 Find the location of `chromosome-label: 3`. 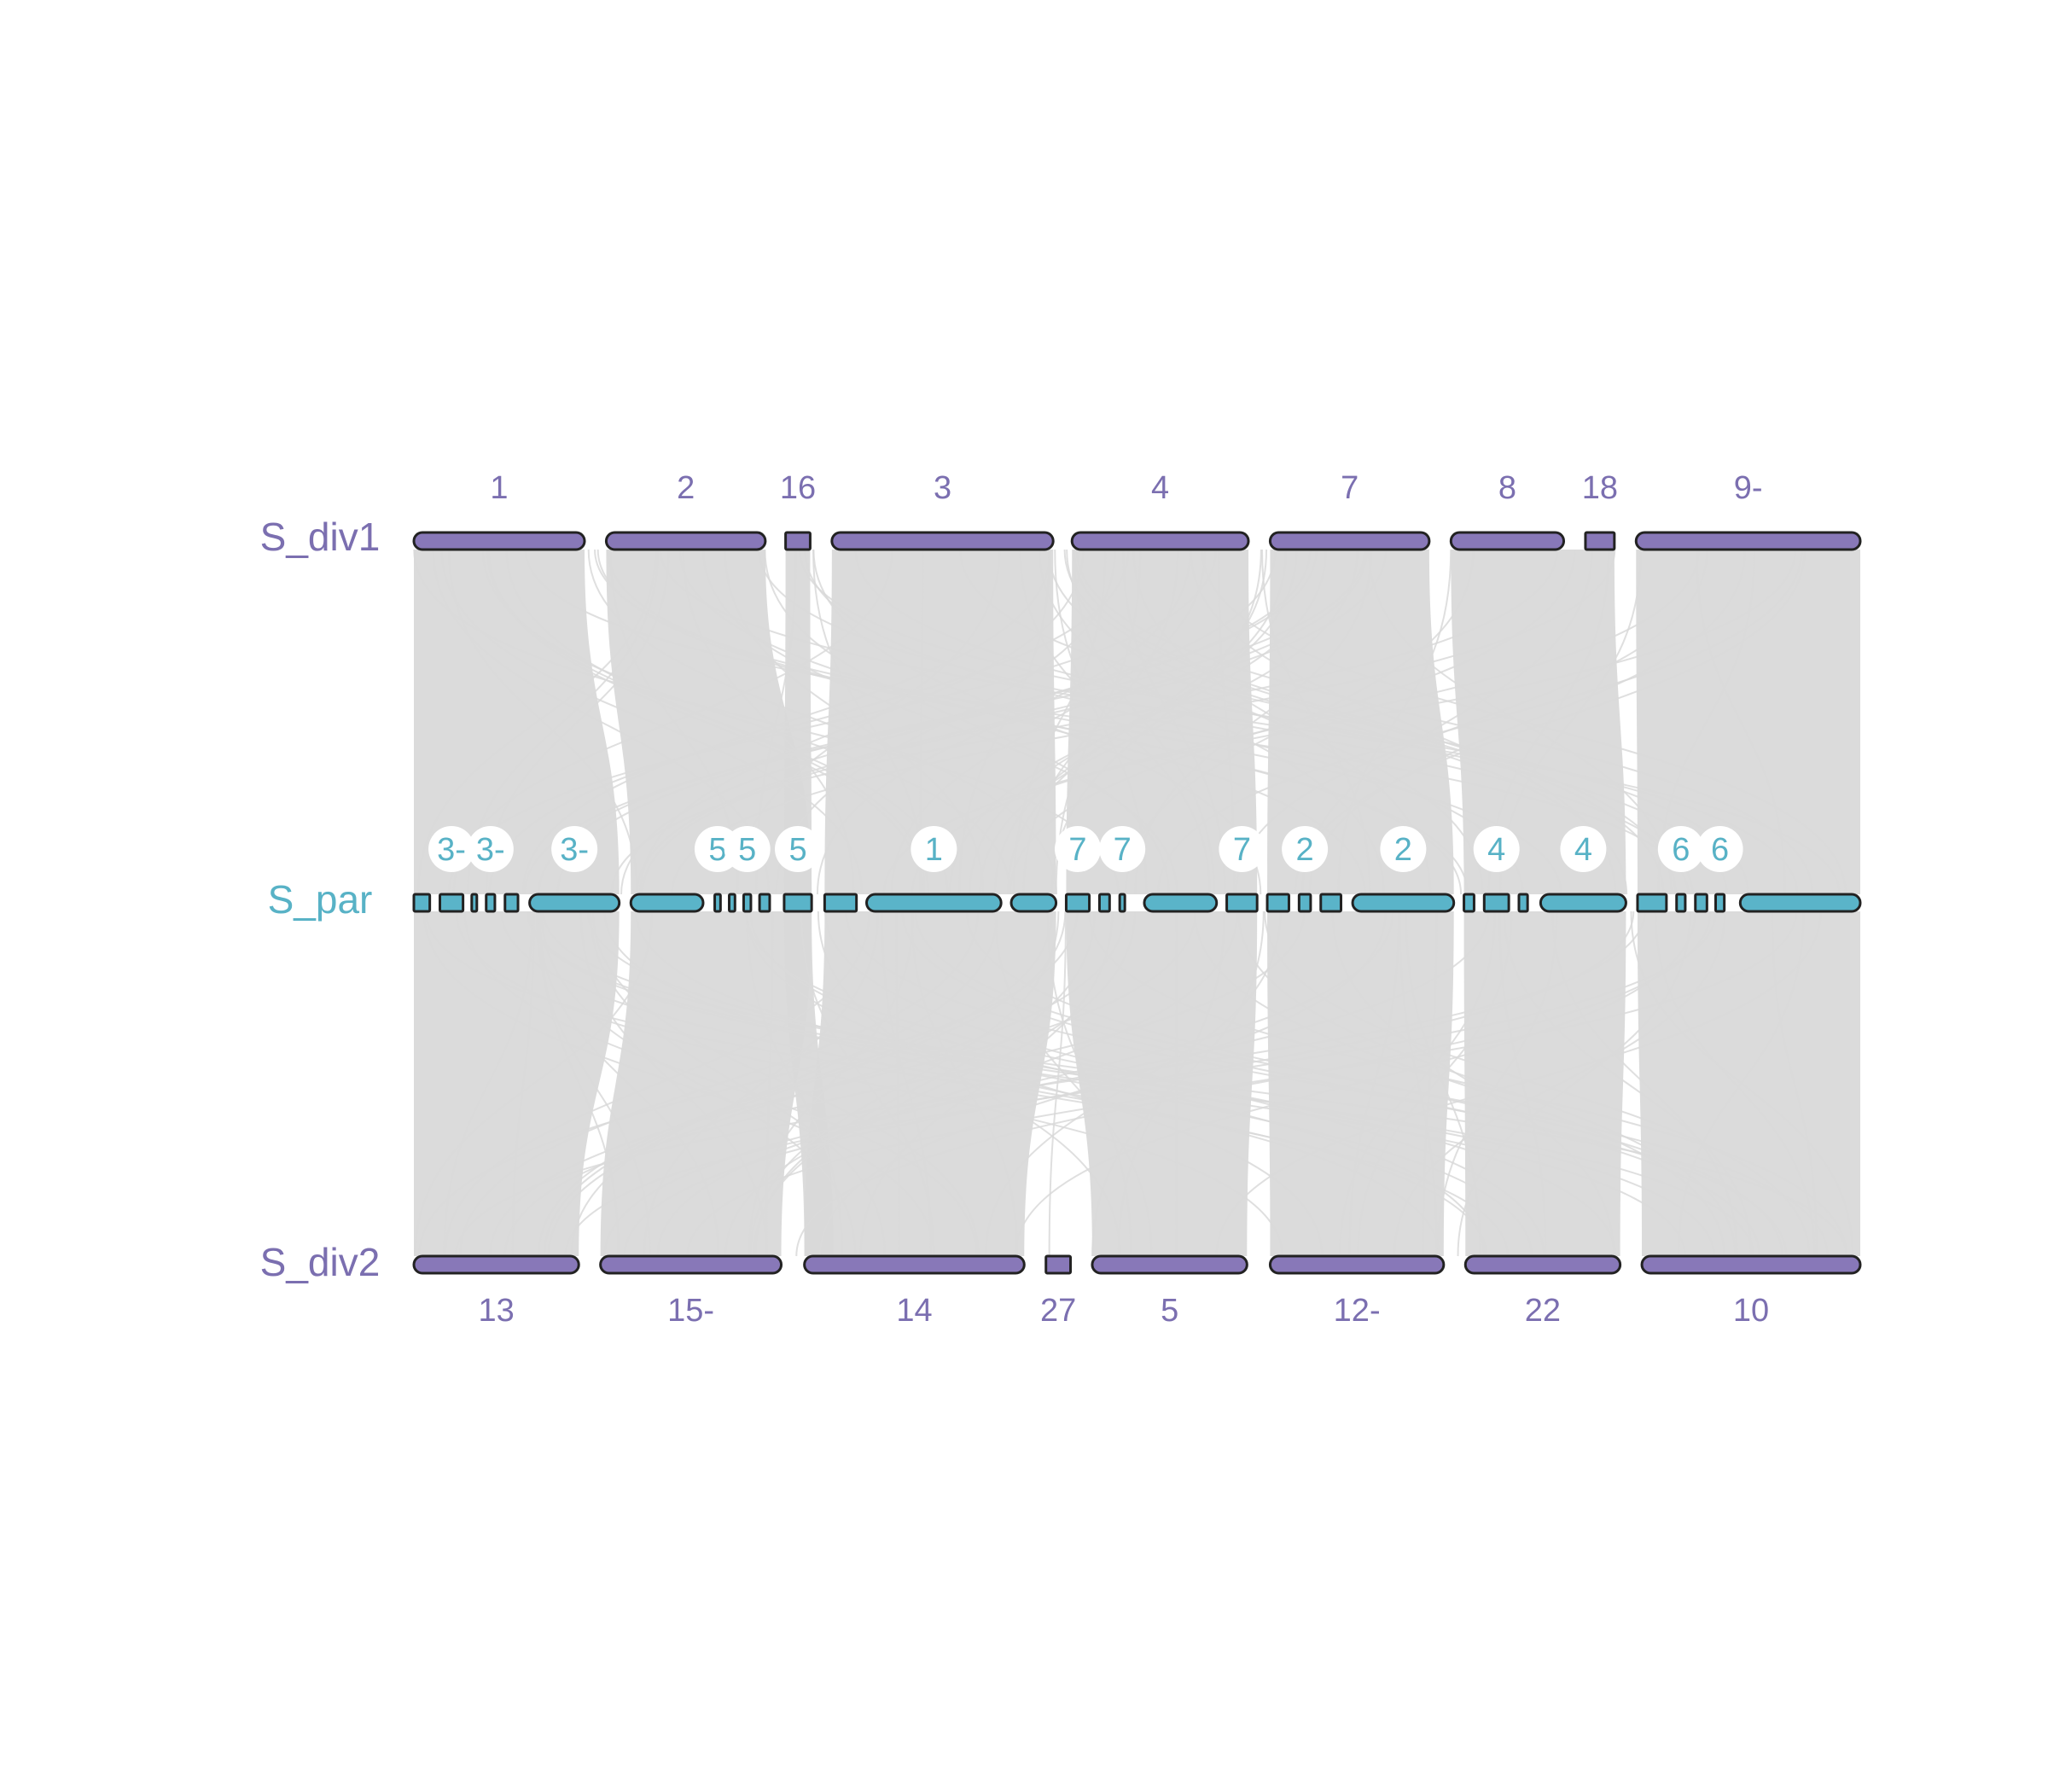

chromosome-label: 3 is located at coordinates (943, 488).